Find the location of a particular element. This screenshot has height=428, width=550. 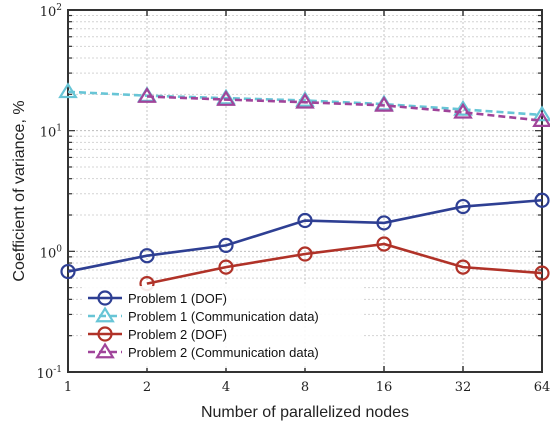

legend-box is located at coordinates (222, 327).